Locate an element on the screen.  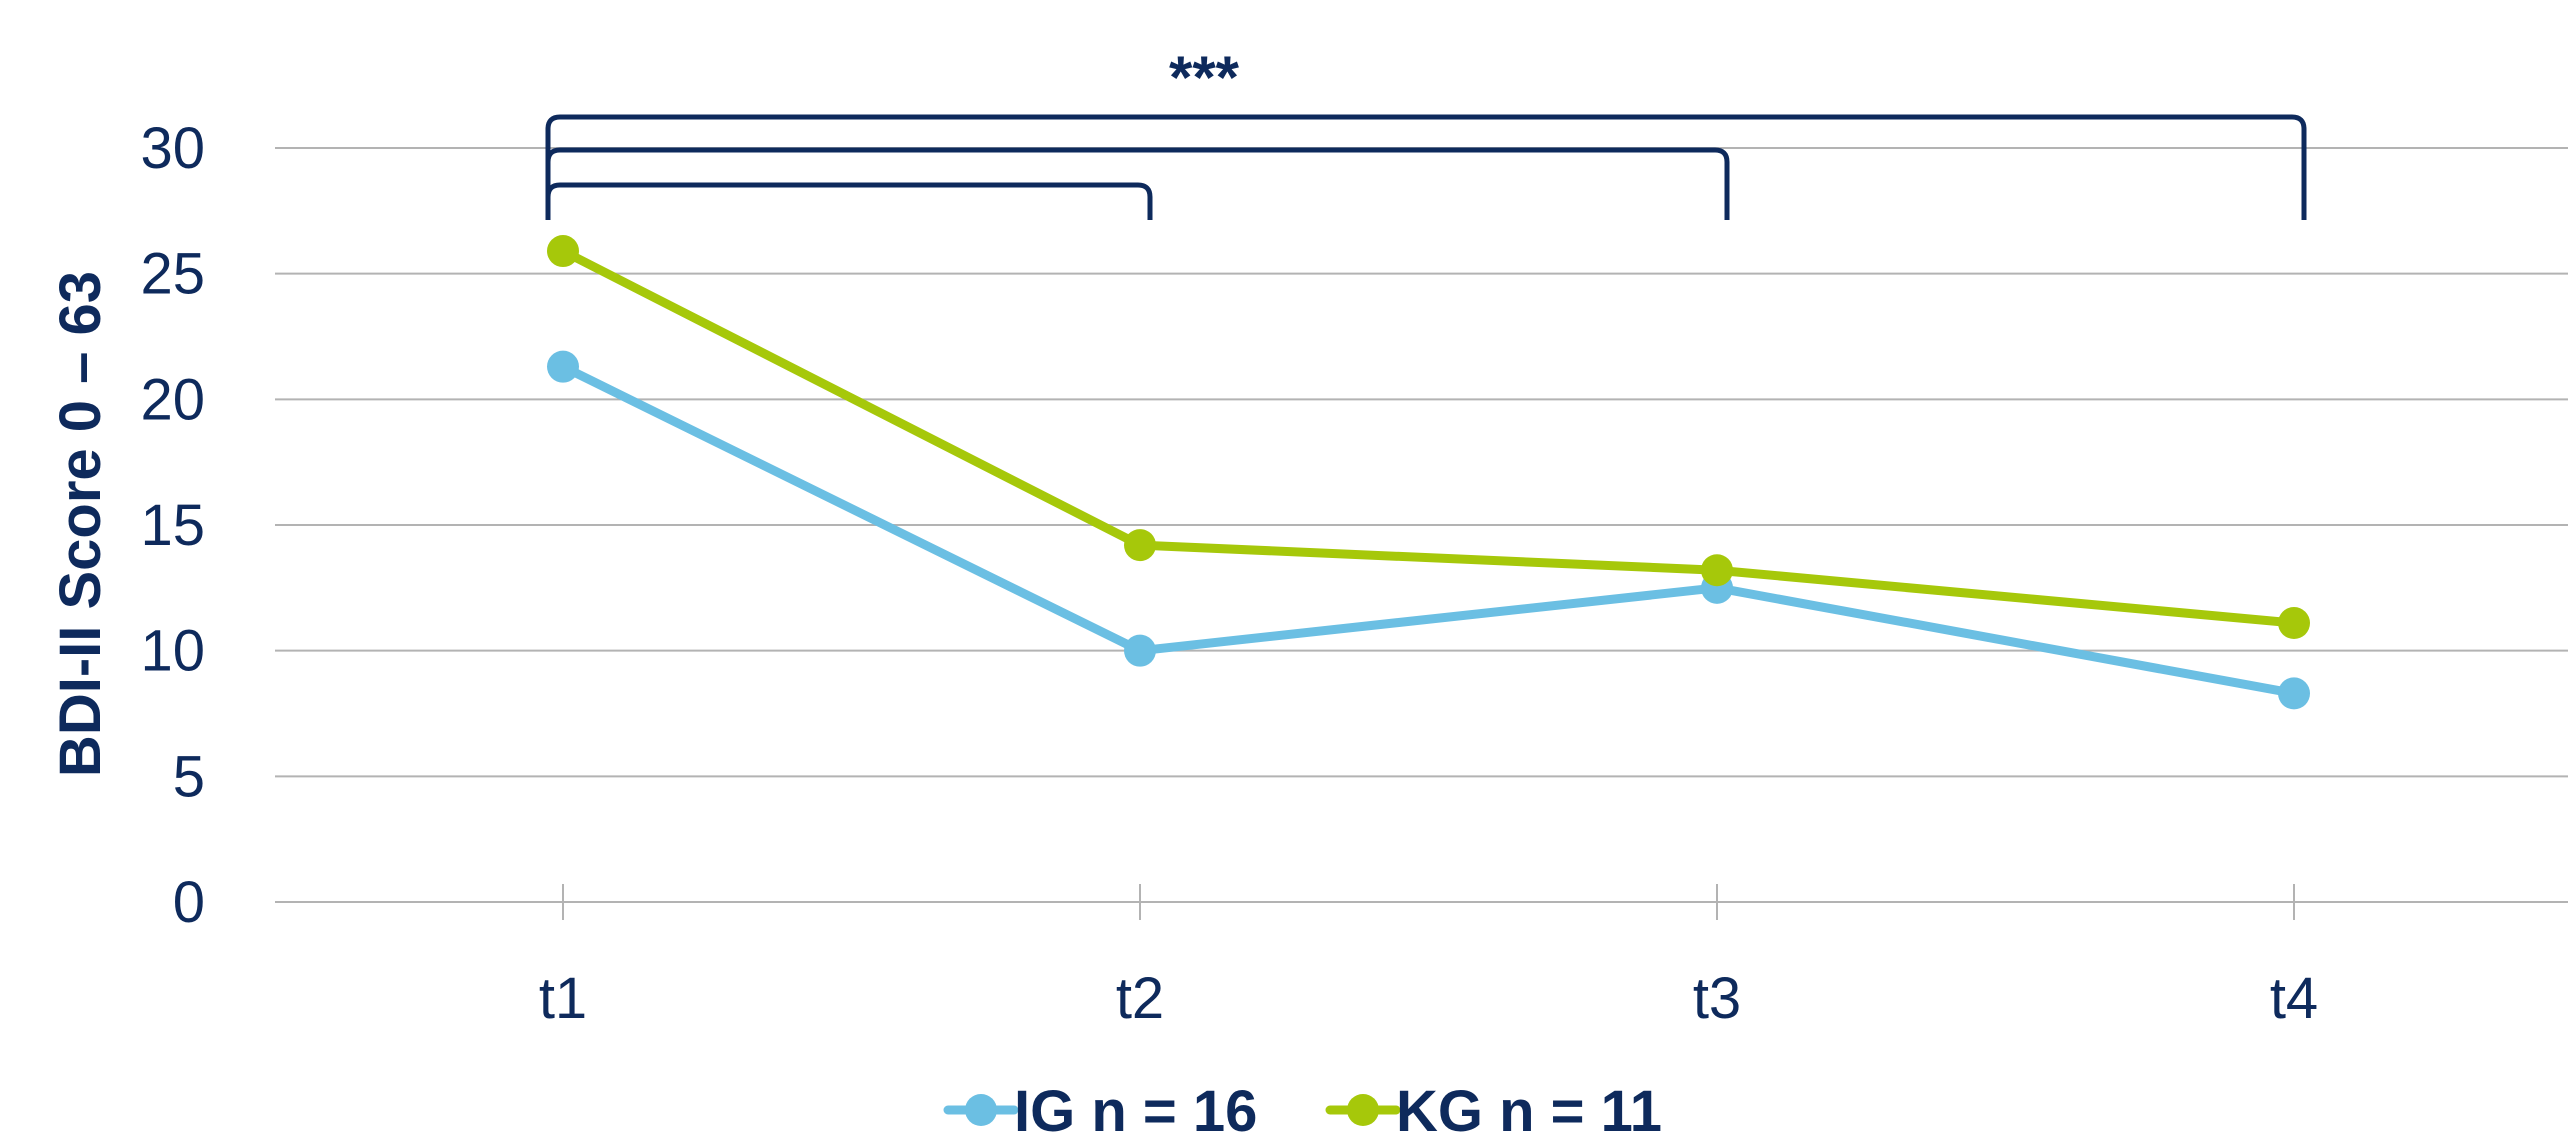
y-tick-label: 0 is located at coordinates (189, 902).